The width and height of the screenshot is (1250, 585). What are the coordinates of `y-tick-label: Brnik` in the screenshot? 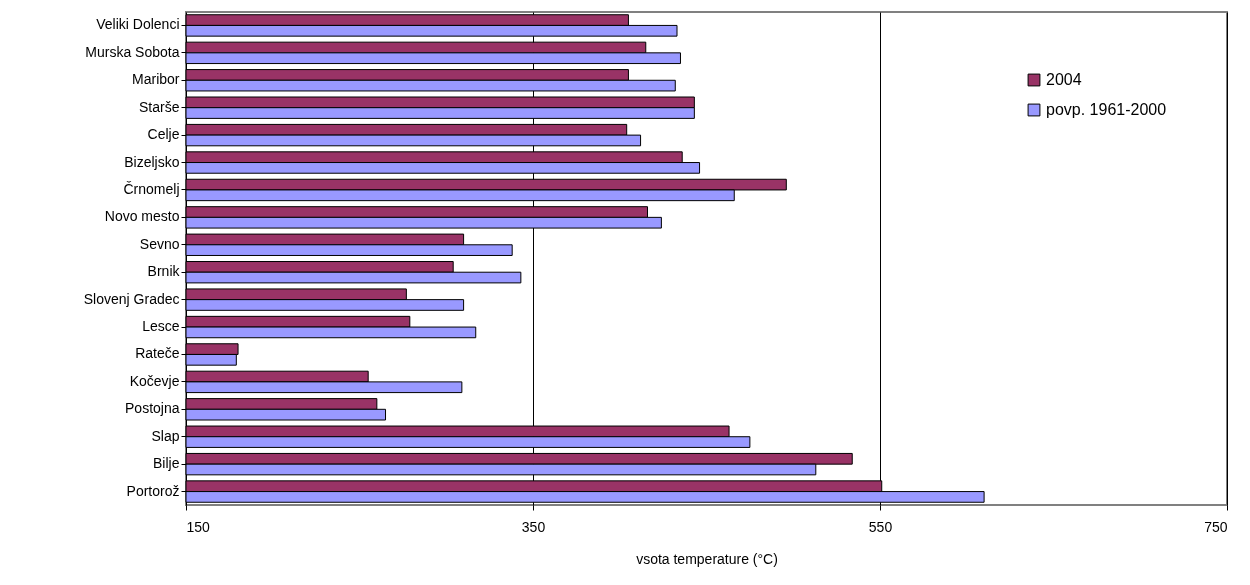 It's located at (164, 271).